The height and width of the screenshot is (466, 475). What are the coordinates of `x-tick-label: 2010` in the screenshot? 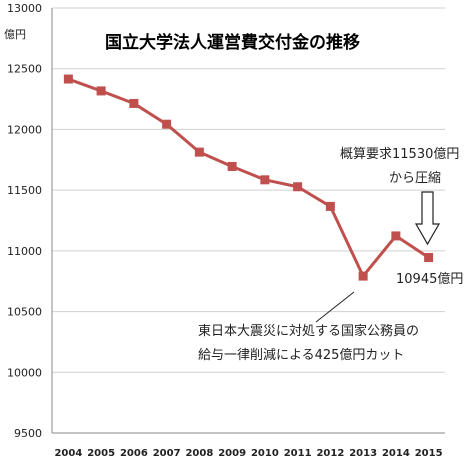 It's located at (265, 453).